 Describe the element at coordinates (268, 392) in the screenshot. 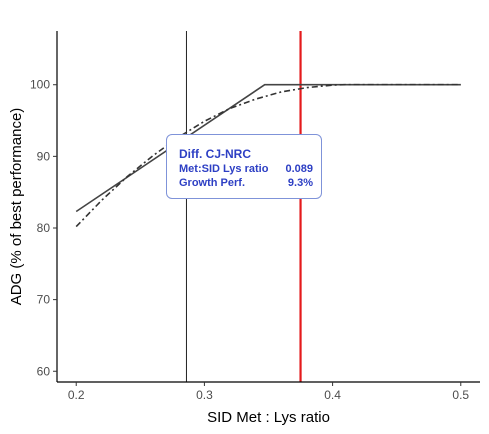

I see `x-axis-ticks: 0.2 0.3 0.4 0.5` at that location.